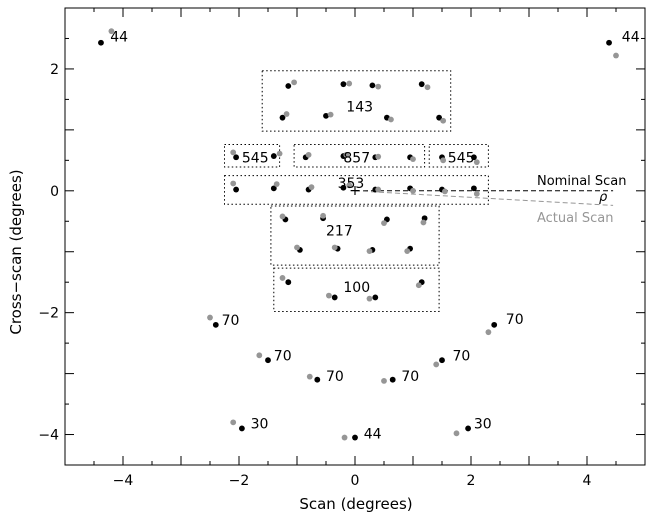 The image size is (646, 516). Describe the element at coordinates (48, 314) in the screenshot. I see `y-tick-label: −2` at that location.